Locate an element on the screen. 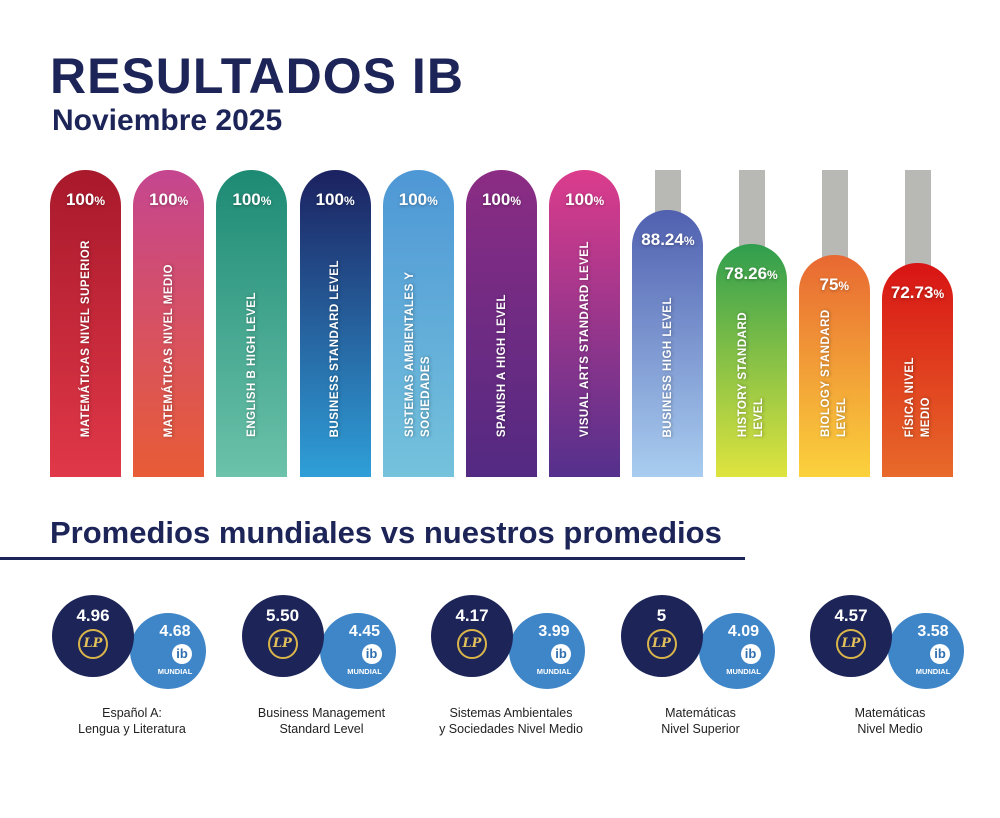 The image size is (1000, 818). bar-slot: 100% MATEMÁTICAS NIVEL MEDIO is located at coordinates (169, 323).